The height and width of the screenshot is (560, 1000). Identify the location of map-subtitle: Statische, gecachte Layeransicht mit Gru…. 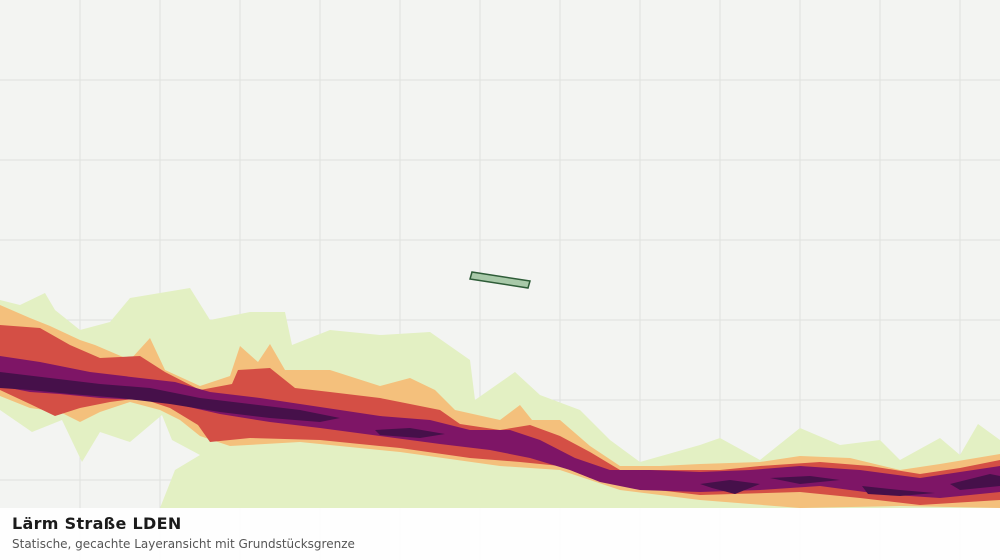
(183, 544).